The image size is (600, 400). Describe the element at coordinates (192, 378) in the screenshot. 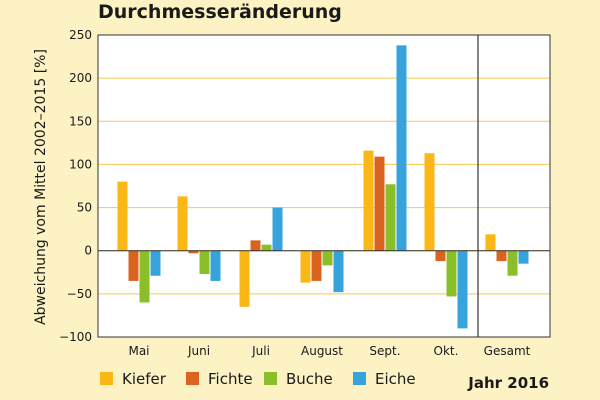

I see `legend-swatch-fichte` at that location.